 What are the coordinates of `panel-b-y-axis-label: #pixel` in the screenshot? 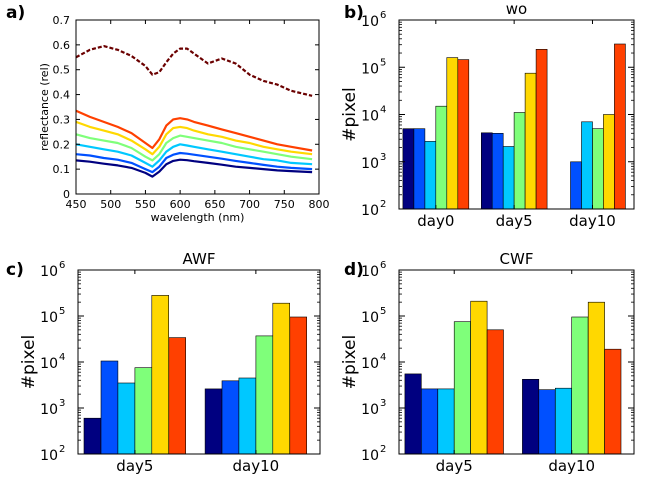 It's located at (350, 114).